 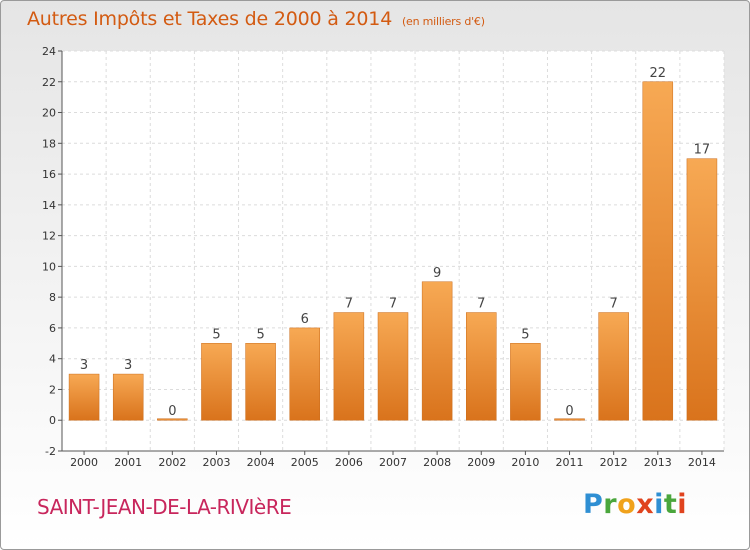 What do you see at coordinates (210, 19) in the screenshot?
I see `chart-title-text: Autres Impôts et Taxes de 2000 à 2014` at bounding box center [210, 19].